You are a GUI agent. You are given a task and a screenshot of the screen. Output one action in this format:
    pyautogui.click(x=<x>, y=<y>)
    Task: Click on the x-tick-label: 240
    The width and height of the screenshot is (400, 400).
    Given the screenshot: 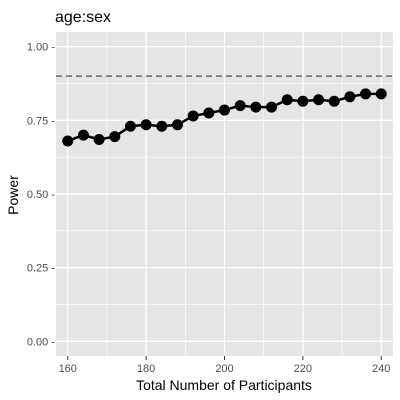 What is the action you would take?
    pyautogui.click(x=381, y=369)
    